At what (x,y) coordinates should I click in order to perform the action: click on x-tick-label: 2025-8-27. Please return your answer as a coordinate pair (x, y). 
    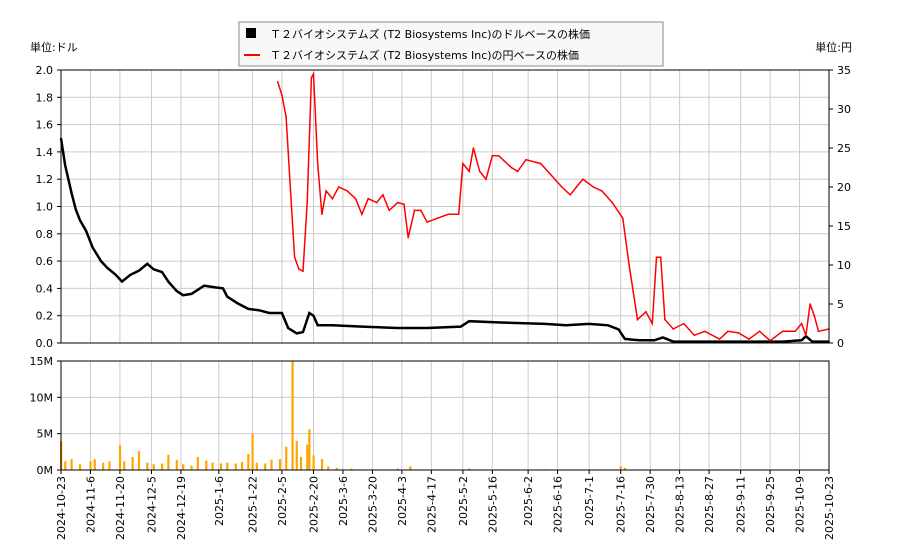
    Looking at the image, I should click on (709, 504).